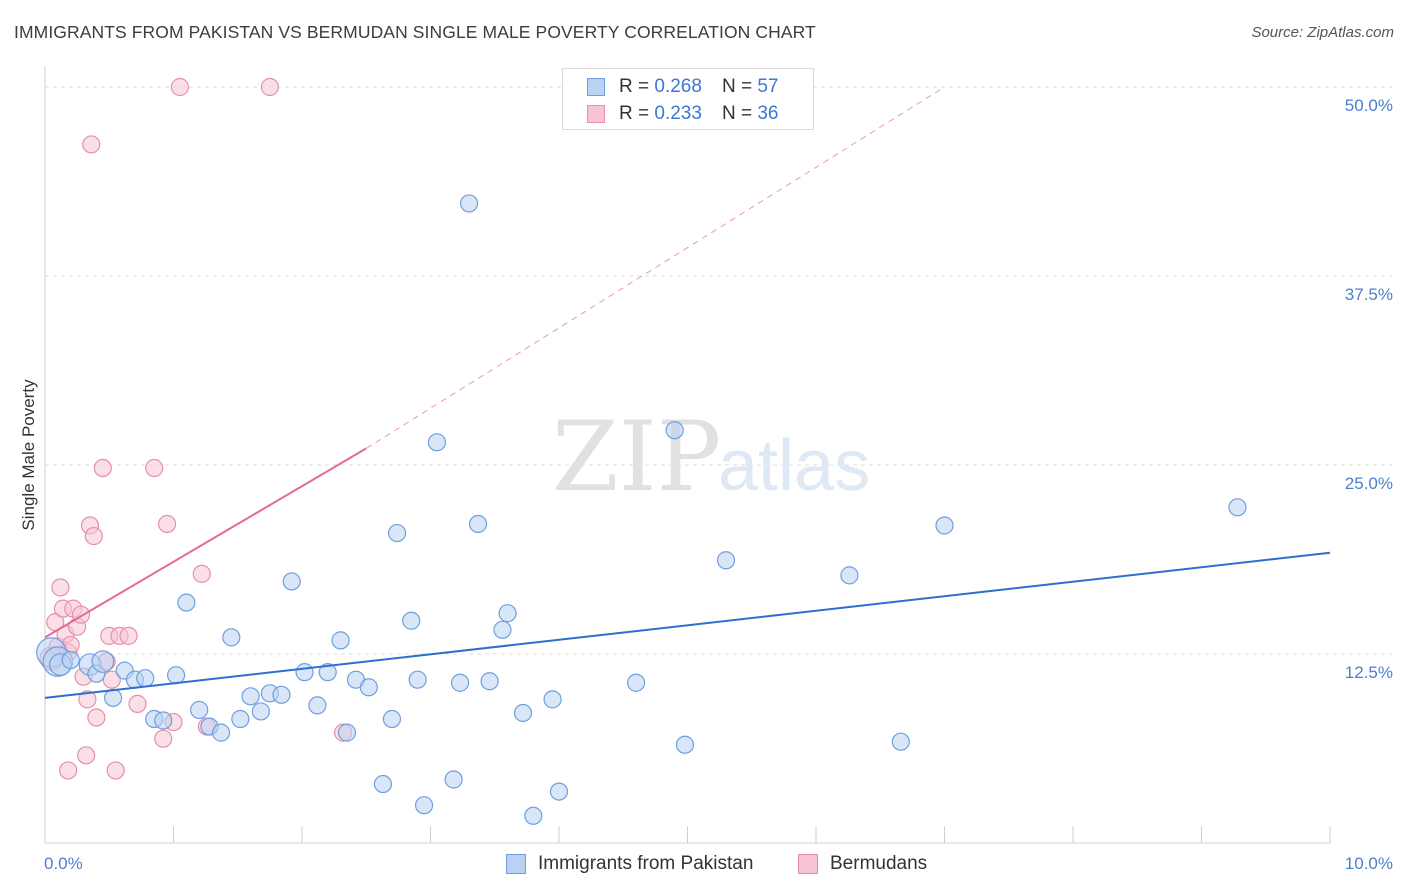 The image size is (1406, 892). I want to click on x-tick-labels: 0.0% 10.0%, so click(718, 863).